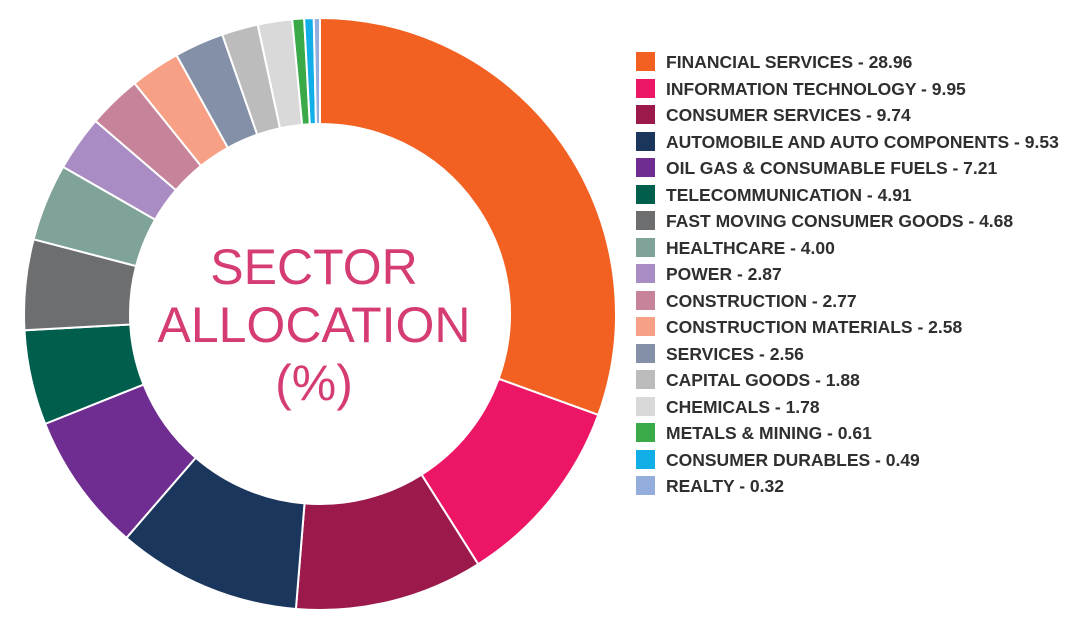  I want to click on center-title-line-1: SECTOR, so click(314, 267).